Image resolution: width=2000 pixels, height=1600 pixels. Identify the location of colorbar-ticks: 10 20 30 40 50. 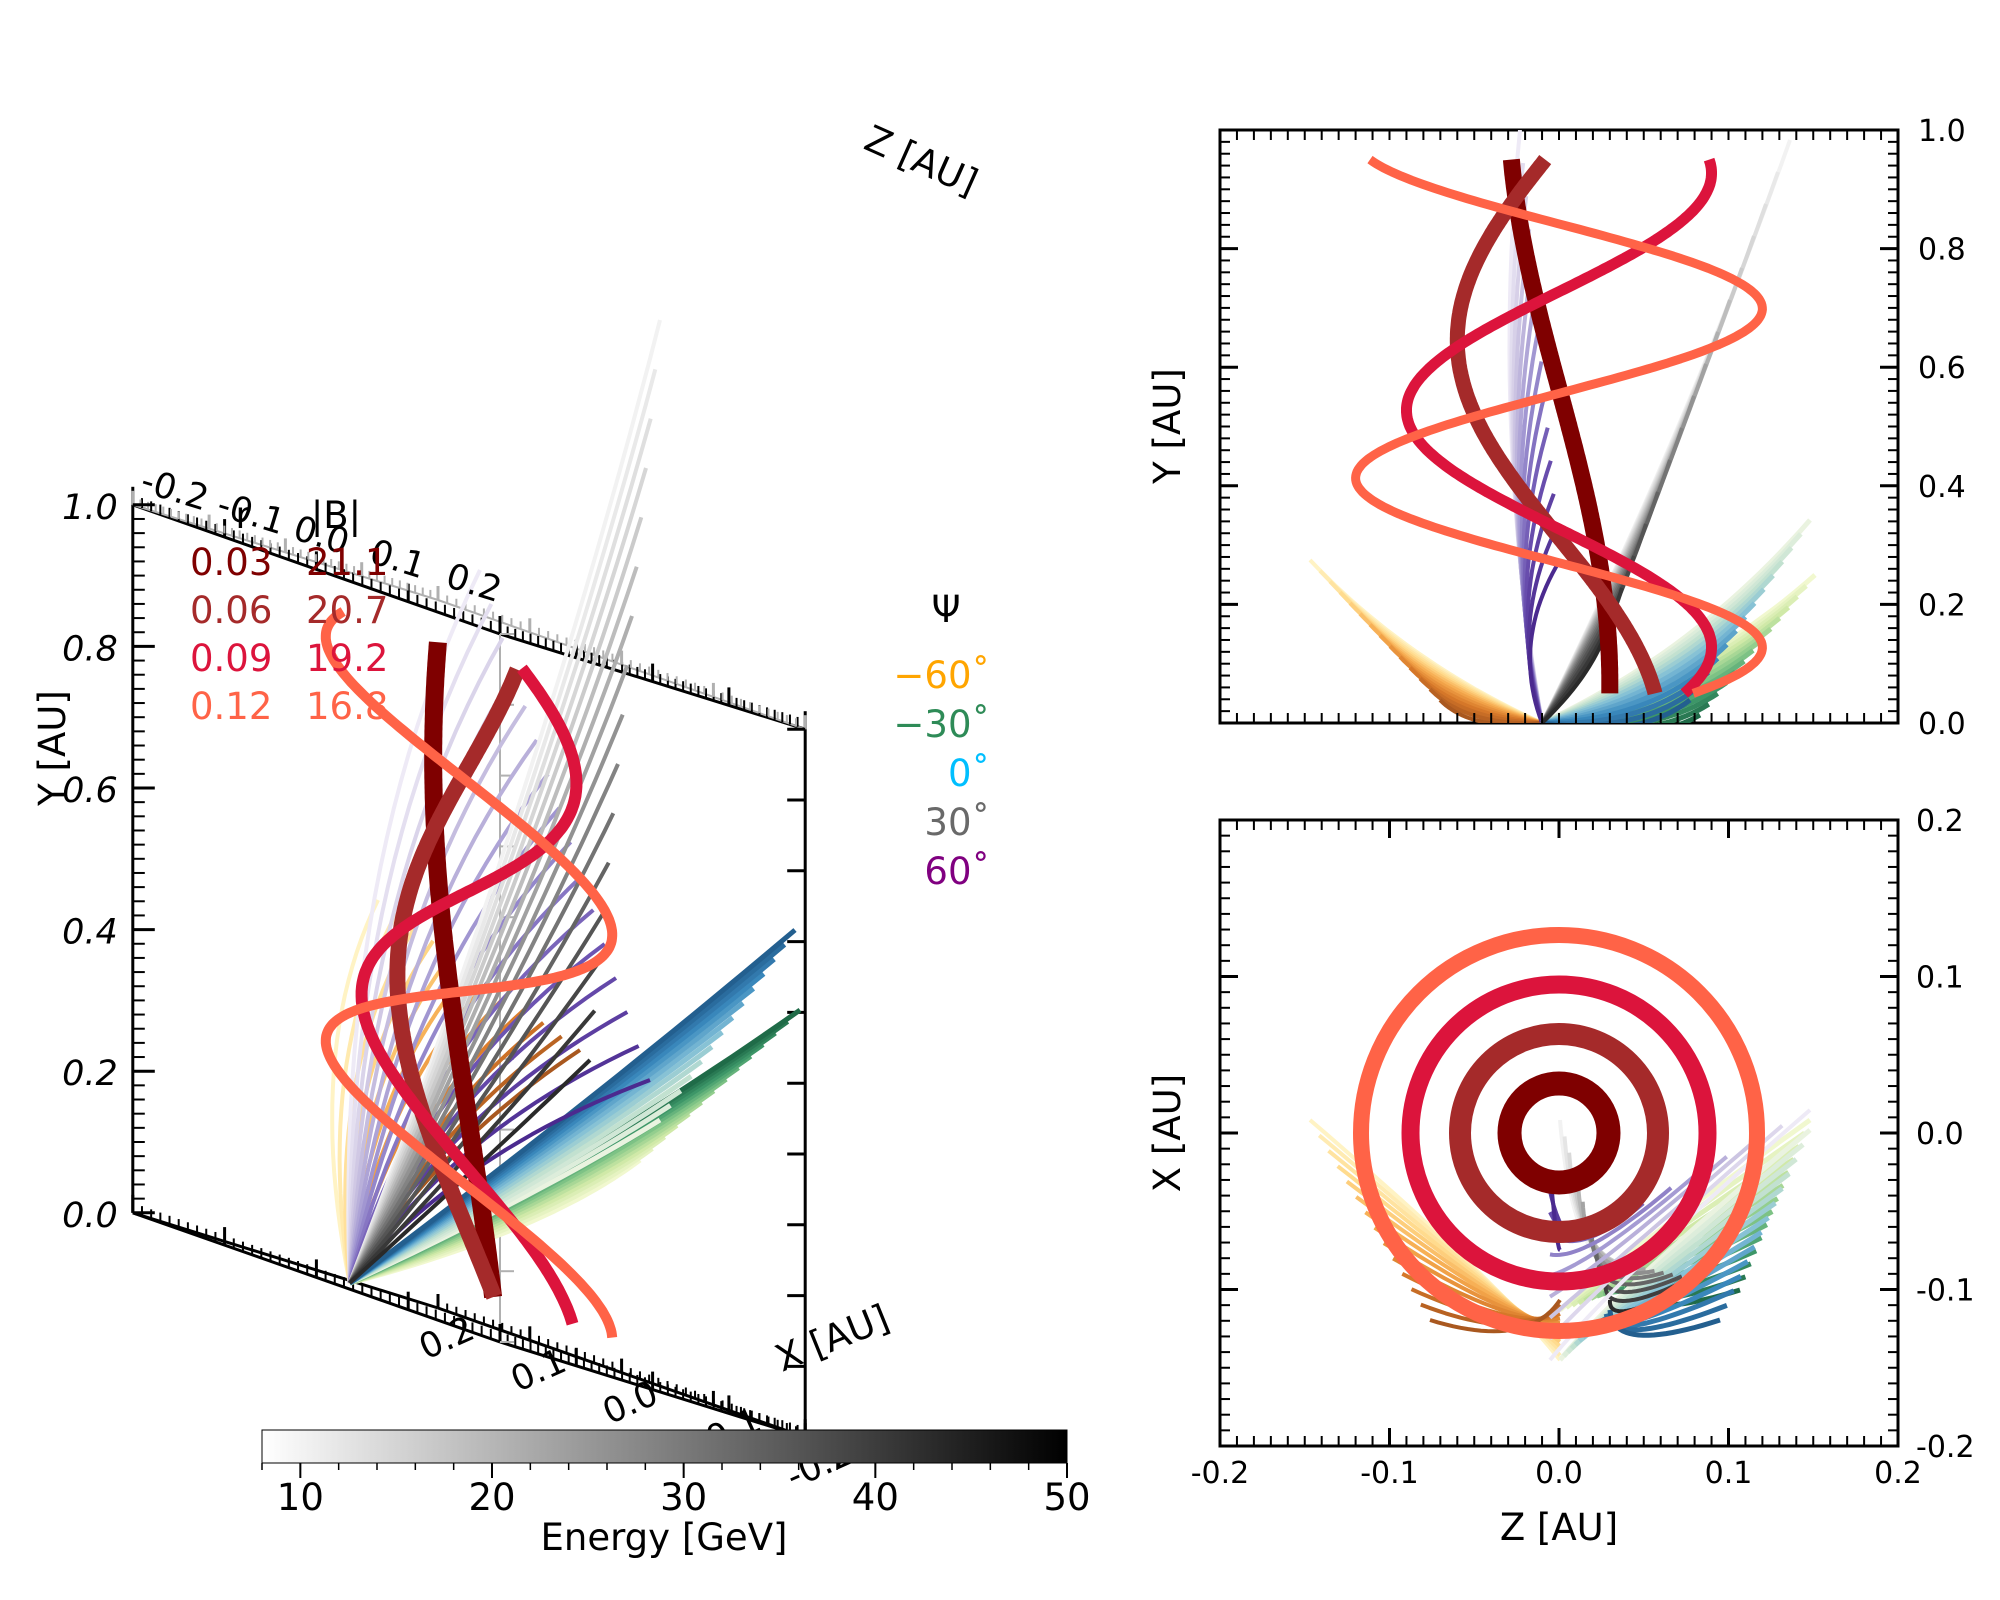
(676, 1491).